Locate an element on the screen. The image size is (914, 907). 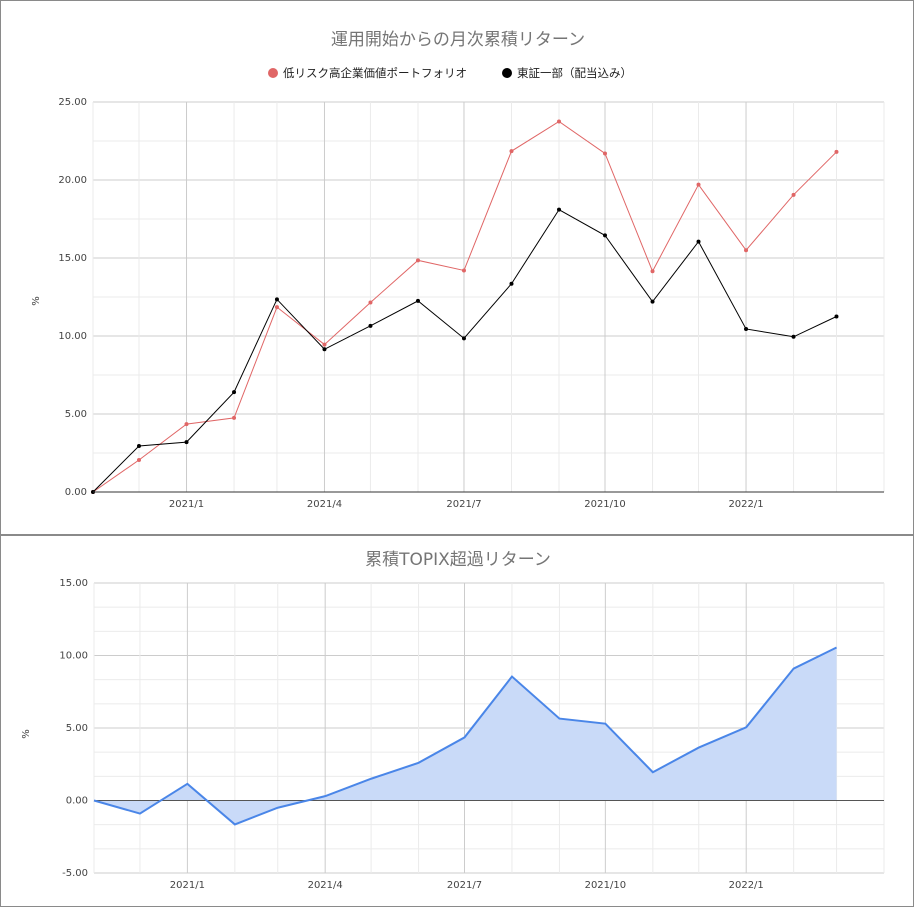
chart-legend: 低リスク高企業価値ポートフォリオ 東証一部（配当込み） is located at coordinates (450, 73).